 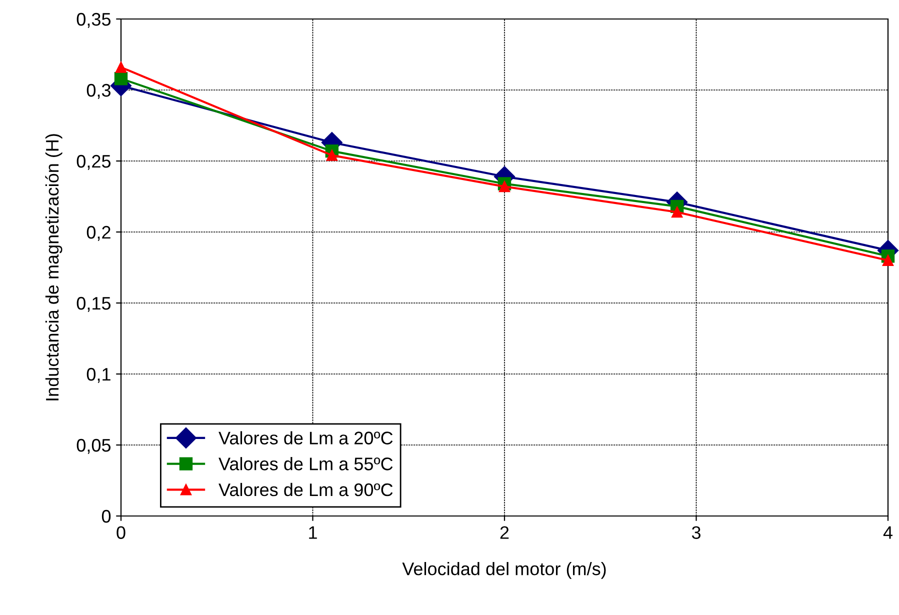 What do you see at coordinates (504, 532) in the screenshot?
I see `x-tick-label: 2` at bounding box center [504, 532].